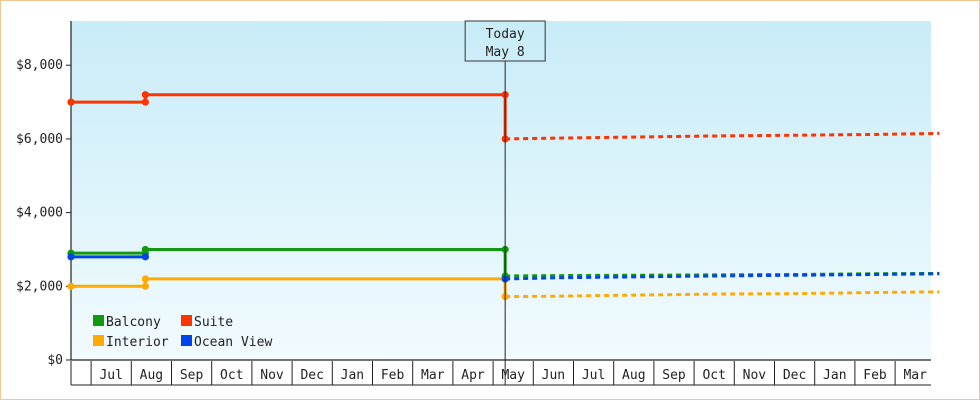 The height and width of the screenshot is (404, 980). I want to click on today-box, so click(505, 41).